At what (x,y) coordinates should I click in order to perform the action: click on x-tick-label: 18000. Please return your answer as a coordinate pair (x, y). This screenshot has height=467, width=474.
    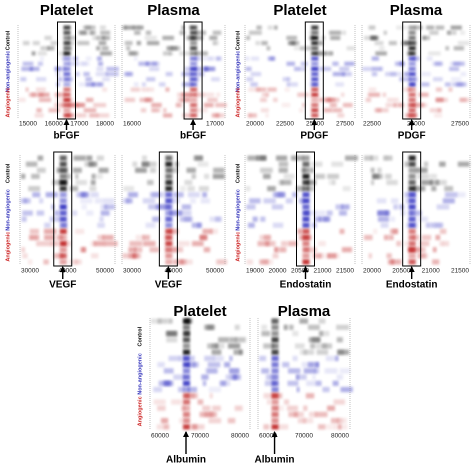
    Looking at the image, I should click on (105, 124).